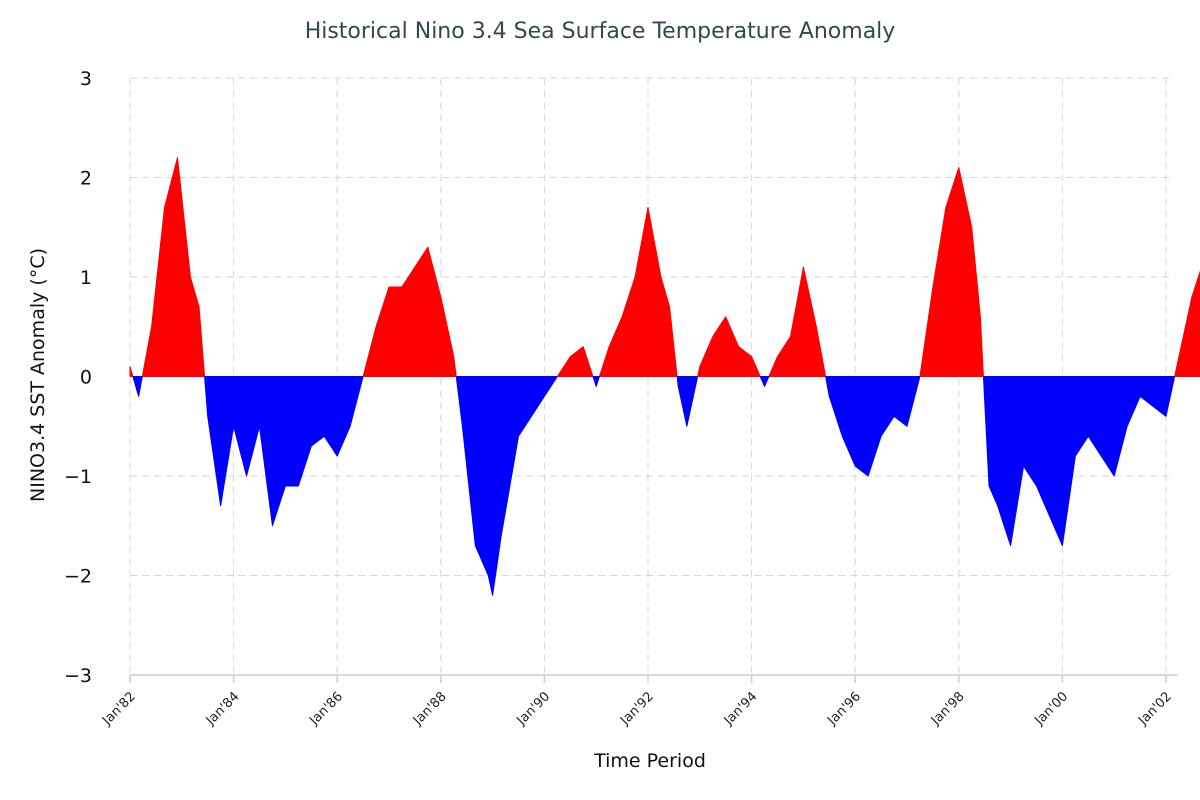  Describe the element at coordinates (86, 378) in the screenshot. I see `y-tick-label: 0` at that location.